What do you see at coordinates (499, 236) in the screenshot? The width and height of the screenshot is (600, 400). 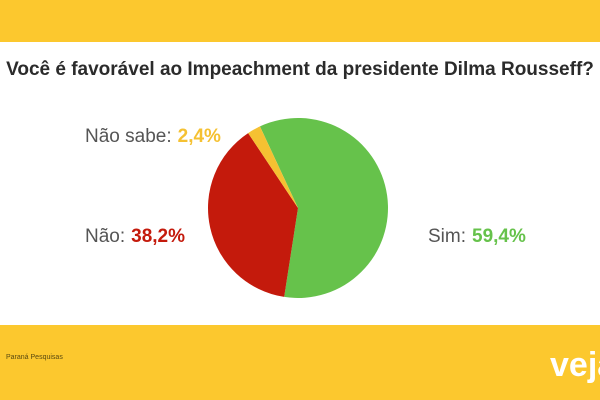 I see `value-label: 59,4%` at bounding box center [499, 236].